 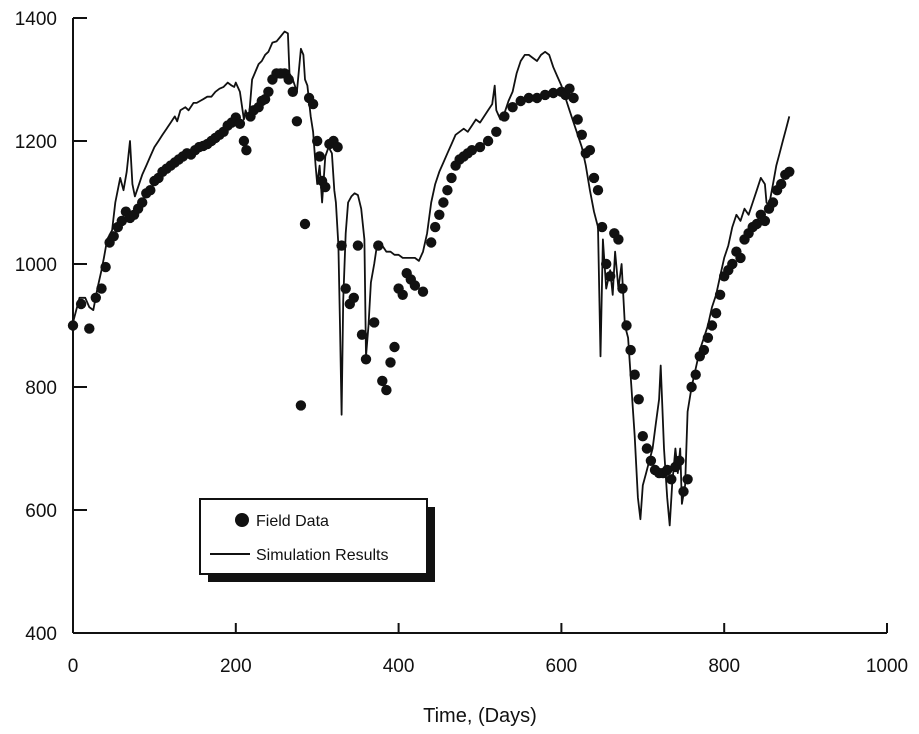 What do you see at coordinates (724, 666) in the screenshot?
I see `x-tick-label: 800` at bounding box center [724, 666].